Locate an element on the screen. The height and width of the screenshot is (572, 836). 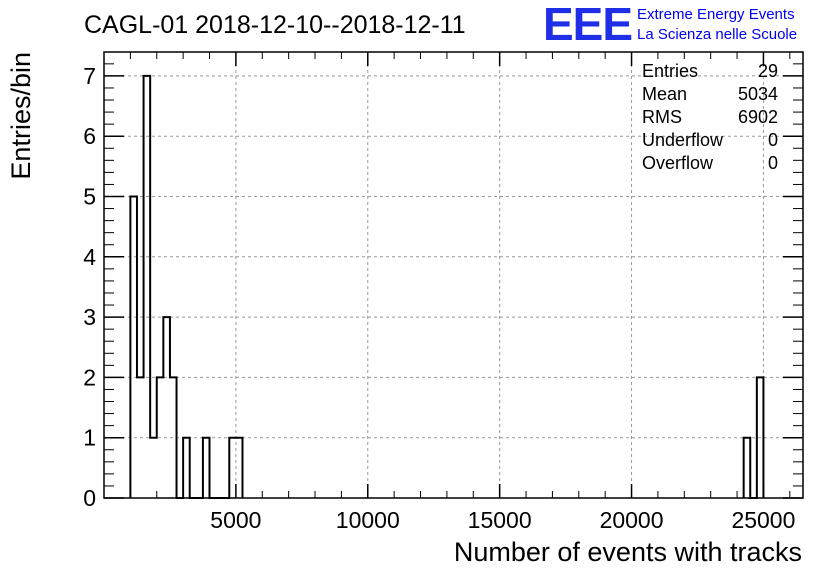
x-tick-label: 10000 is located at coordinates (368, 520).